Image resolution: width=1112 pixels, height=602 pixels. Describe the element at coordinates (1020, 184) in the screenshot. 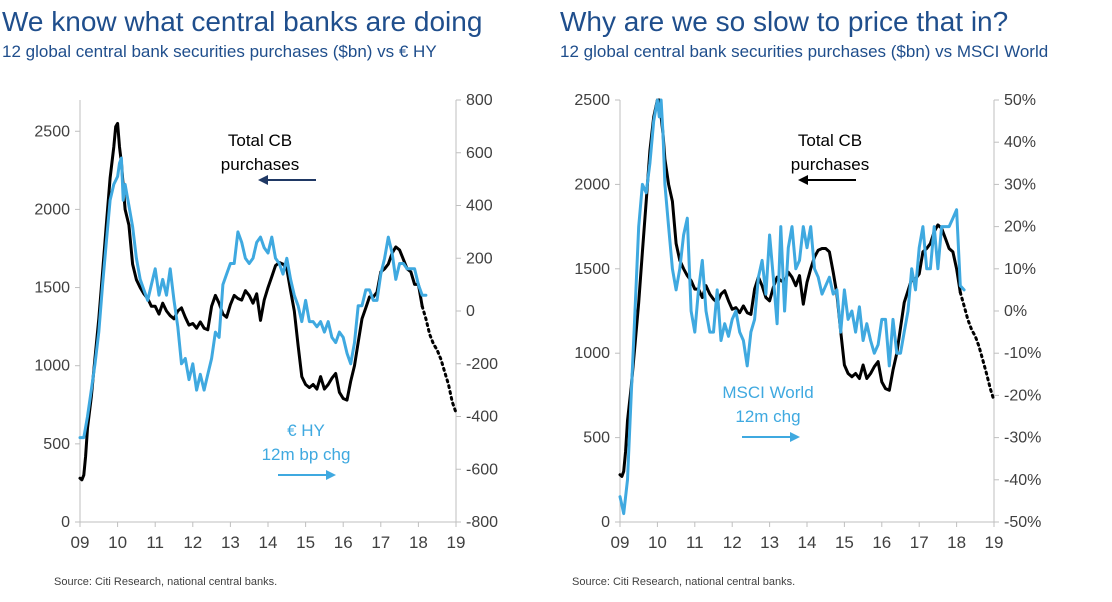

I see `y-right-tick-label: 30%` at that location.